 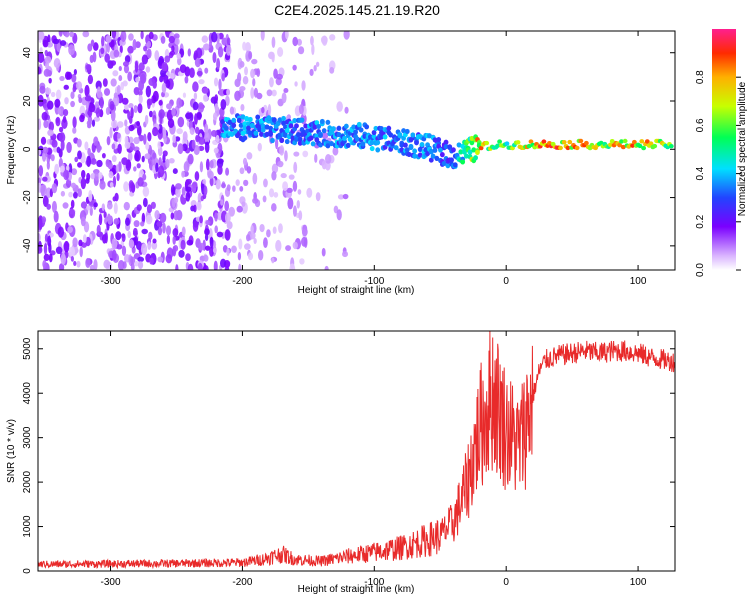 I want to click on spectrogram-y-tick-label: 20, so click(x=27, y=101).